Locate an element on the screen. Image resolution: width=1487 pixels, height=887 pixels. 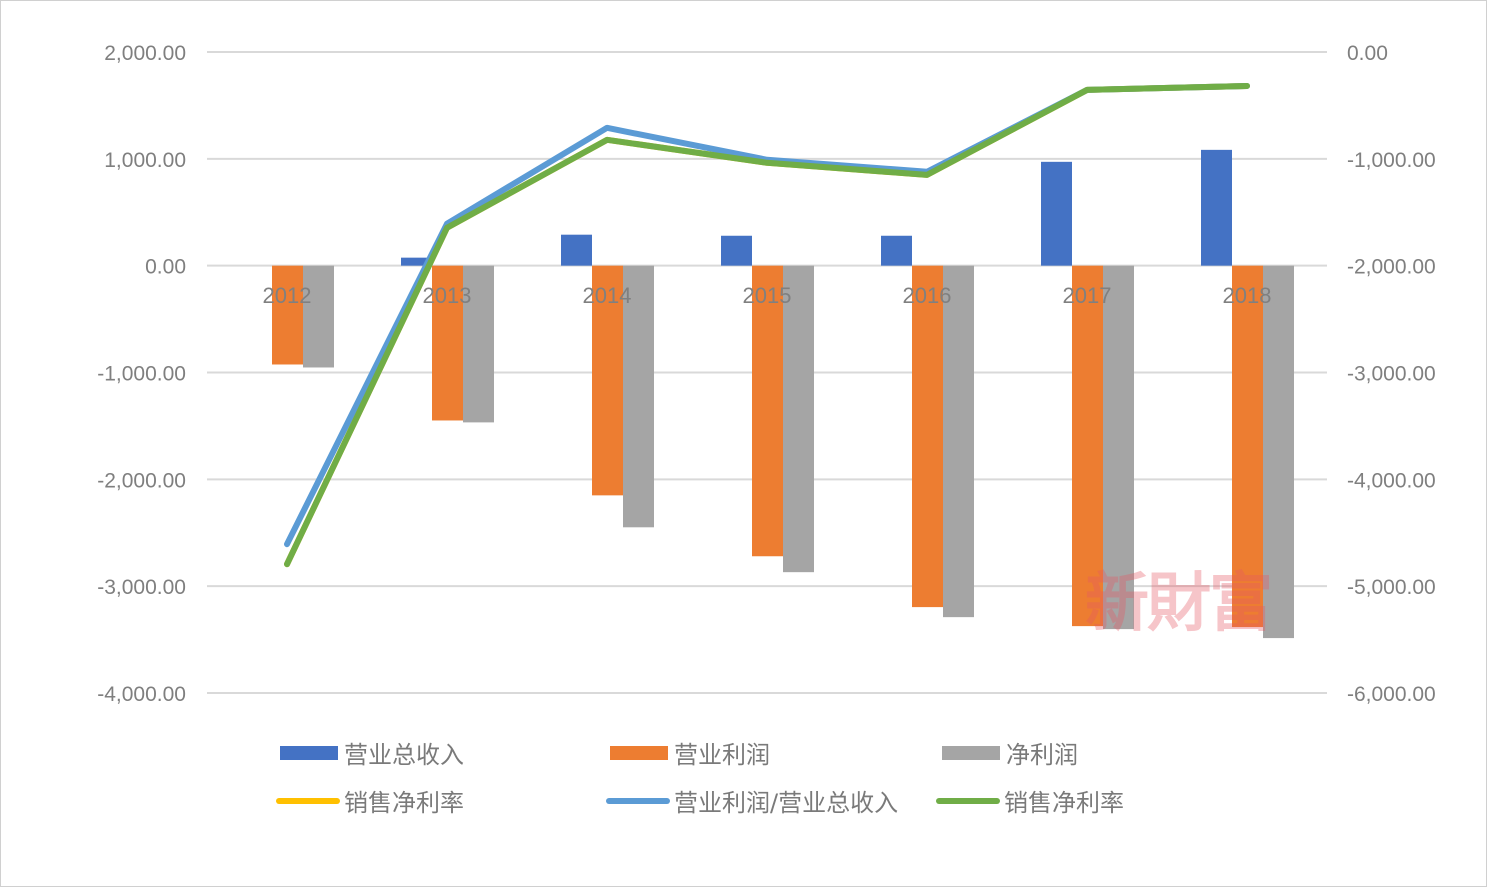
left-axis-tick: -1,000.00 is located at coordinates (141, 374).